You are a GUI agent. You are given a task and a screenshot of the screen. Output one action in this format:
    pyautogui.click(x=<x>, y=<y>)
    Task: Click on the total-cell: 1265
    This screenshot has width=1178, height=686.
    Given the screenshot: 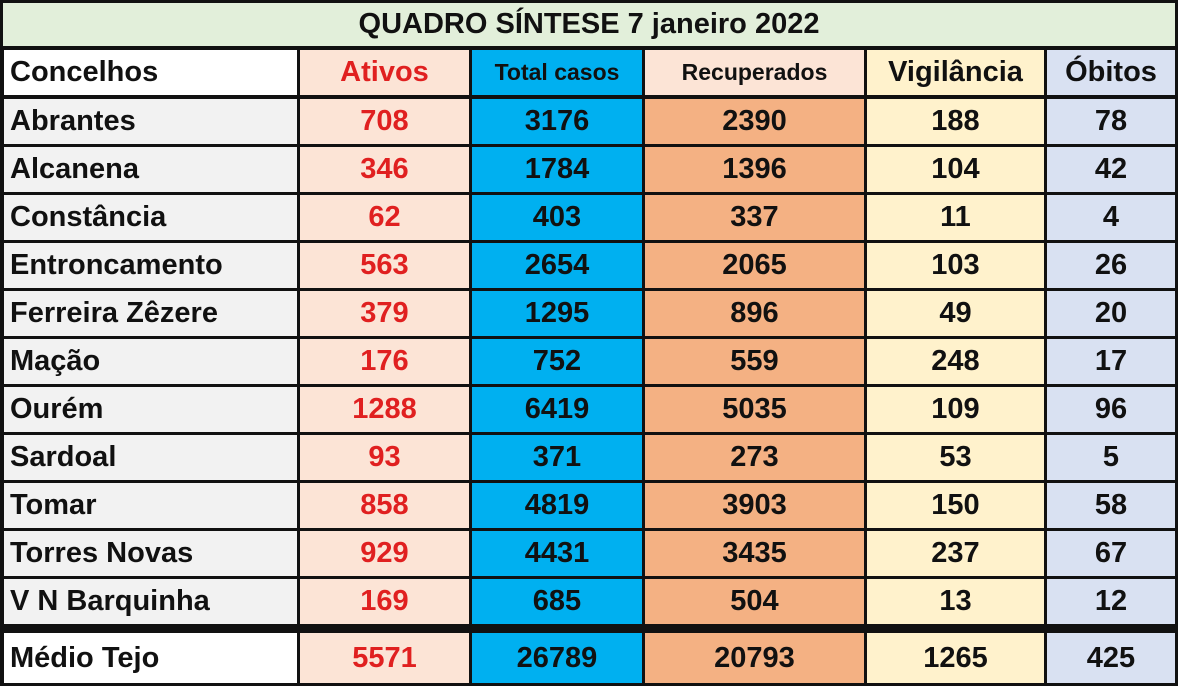 What is the action you would take?
    pyautogui.click(x=955, y=658)
    